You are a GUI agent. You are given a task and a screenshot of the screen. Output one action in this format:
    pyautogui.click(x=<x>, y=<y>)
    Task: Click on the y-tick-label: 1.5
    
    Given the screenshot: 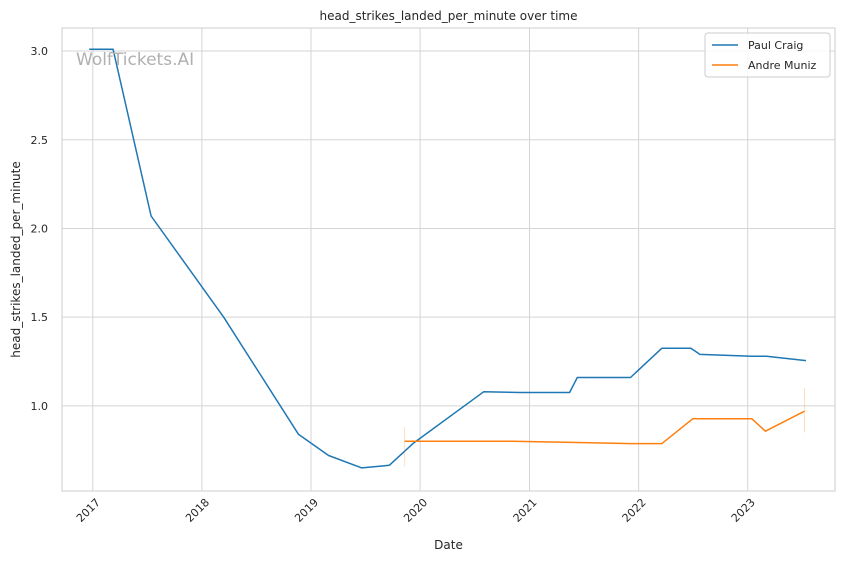 What is the action you would take?
    pyautogui.click(x=40, y=317)
    